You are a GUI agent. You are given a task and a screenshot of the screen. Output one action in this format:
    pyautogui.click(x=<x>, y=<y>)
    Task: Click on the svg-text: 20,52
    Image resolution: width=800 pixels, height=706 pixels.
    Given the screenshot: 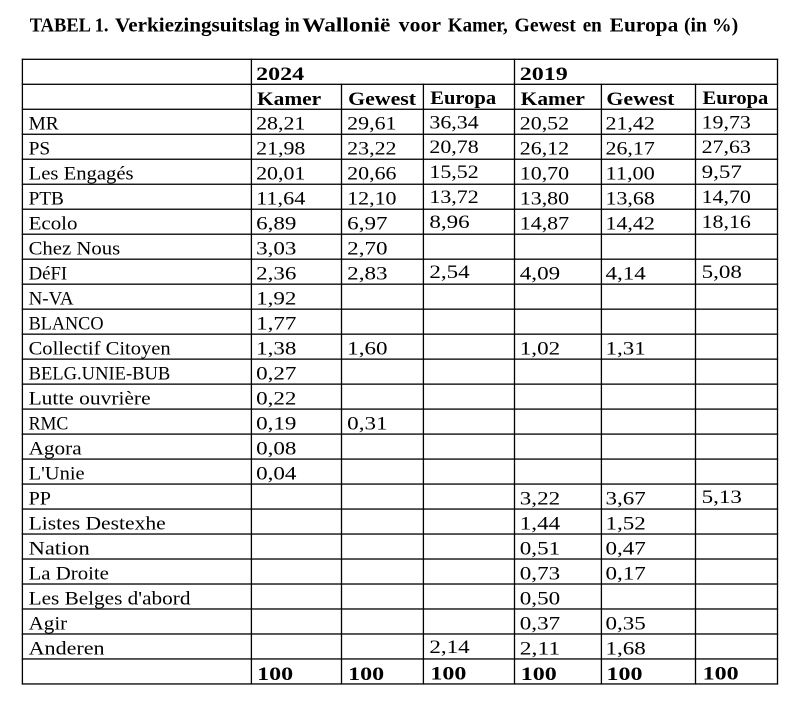 What is the action you would take?
    pyautogui.click(x=544, y=124)
    